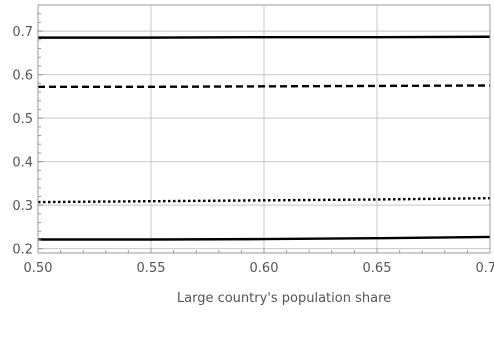 This screenshot has height=337, width=494. I want to click on series-line-2-dashed, so click(264, 86).